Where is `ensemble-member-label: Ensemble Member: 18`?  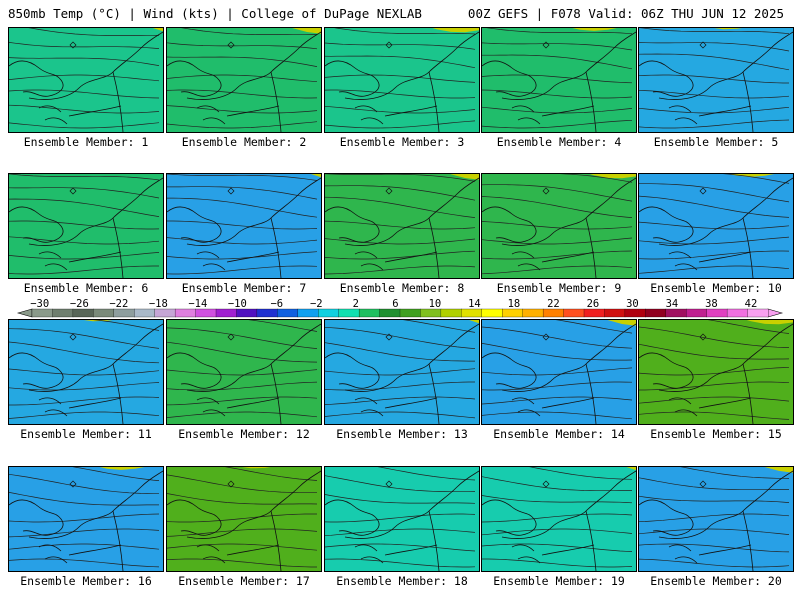 ensemble-member-label: Ensemble Member: 18 is located at coordinates (402, 581).